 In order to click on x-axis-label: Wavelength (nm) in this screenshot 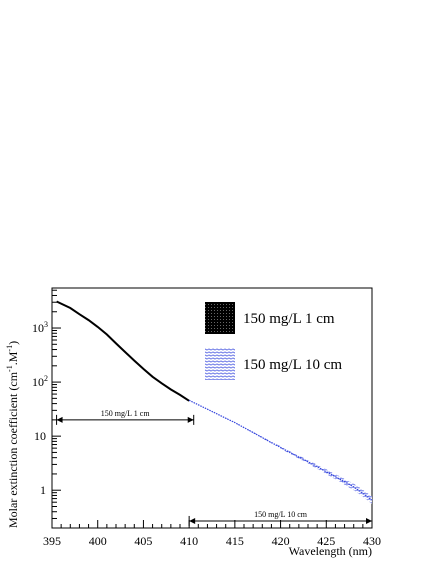, I will do `click(330, 551)`.